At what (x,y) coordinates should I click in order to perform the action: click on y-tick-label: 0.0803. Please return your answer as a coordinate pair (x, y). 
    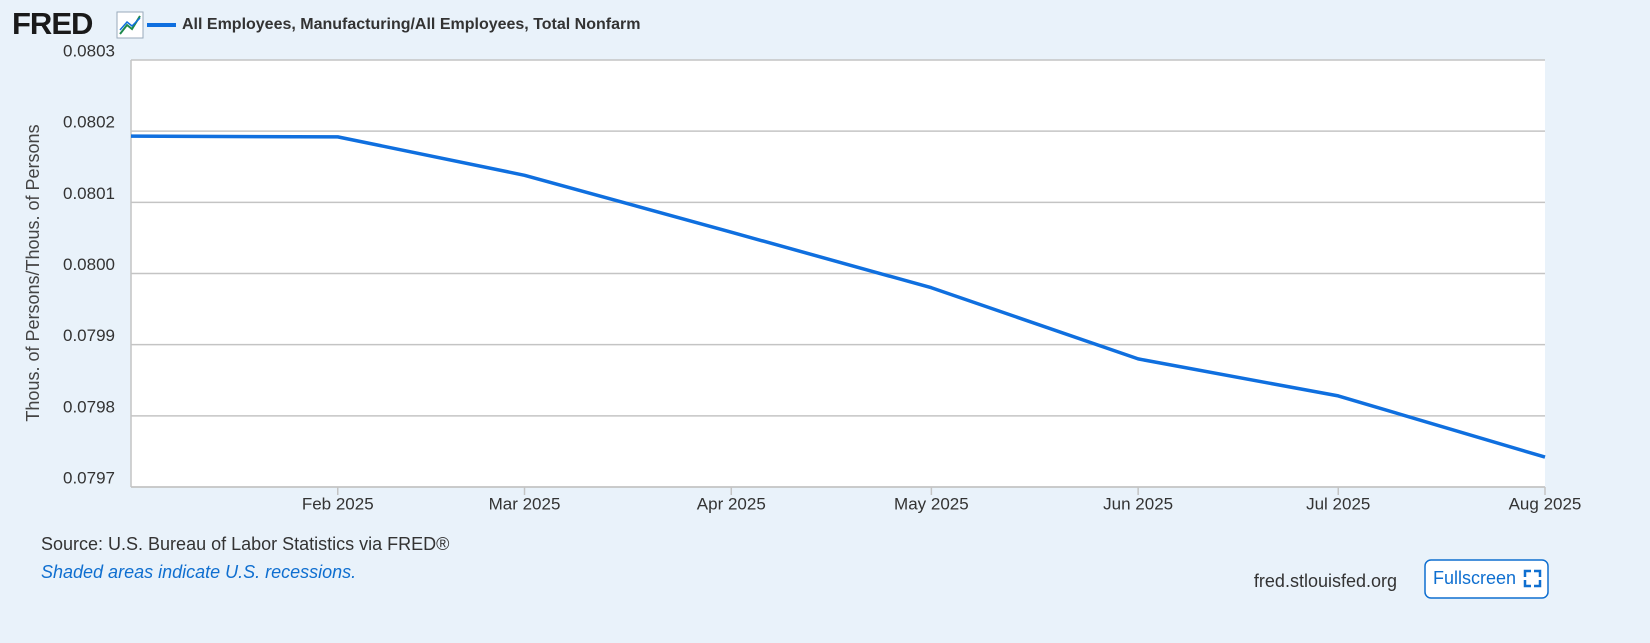
    Looking at the image, I should click on (89, 50).